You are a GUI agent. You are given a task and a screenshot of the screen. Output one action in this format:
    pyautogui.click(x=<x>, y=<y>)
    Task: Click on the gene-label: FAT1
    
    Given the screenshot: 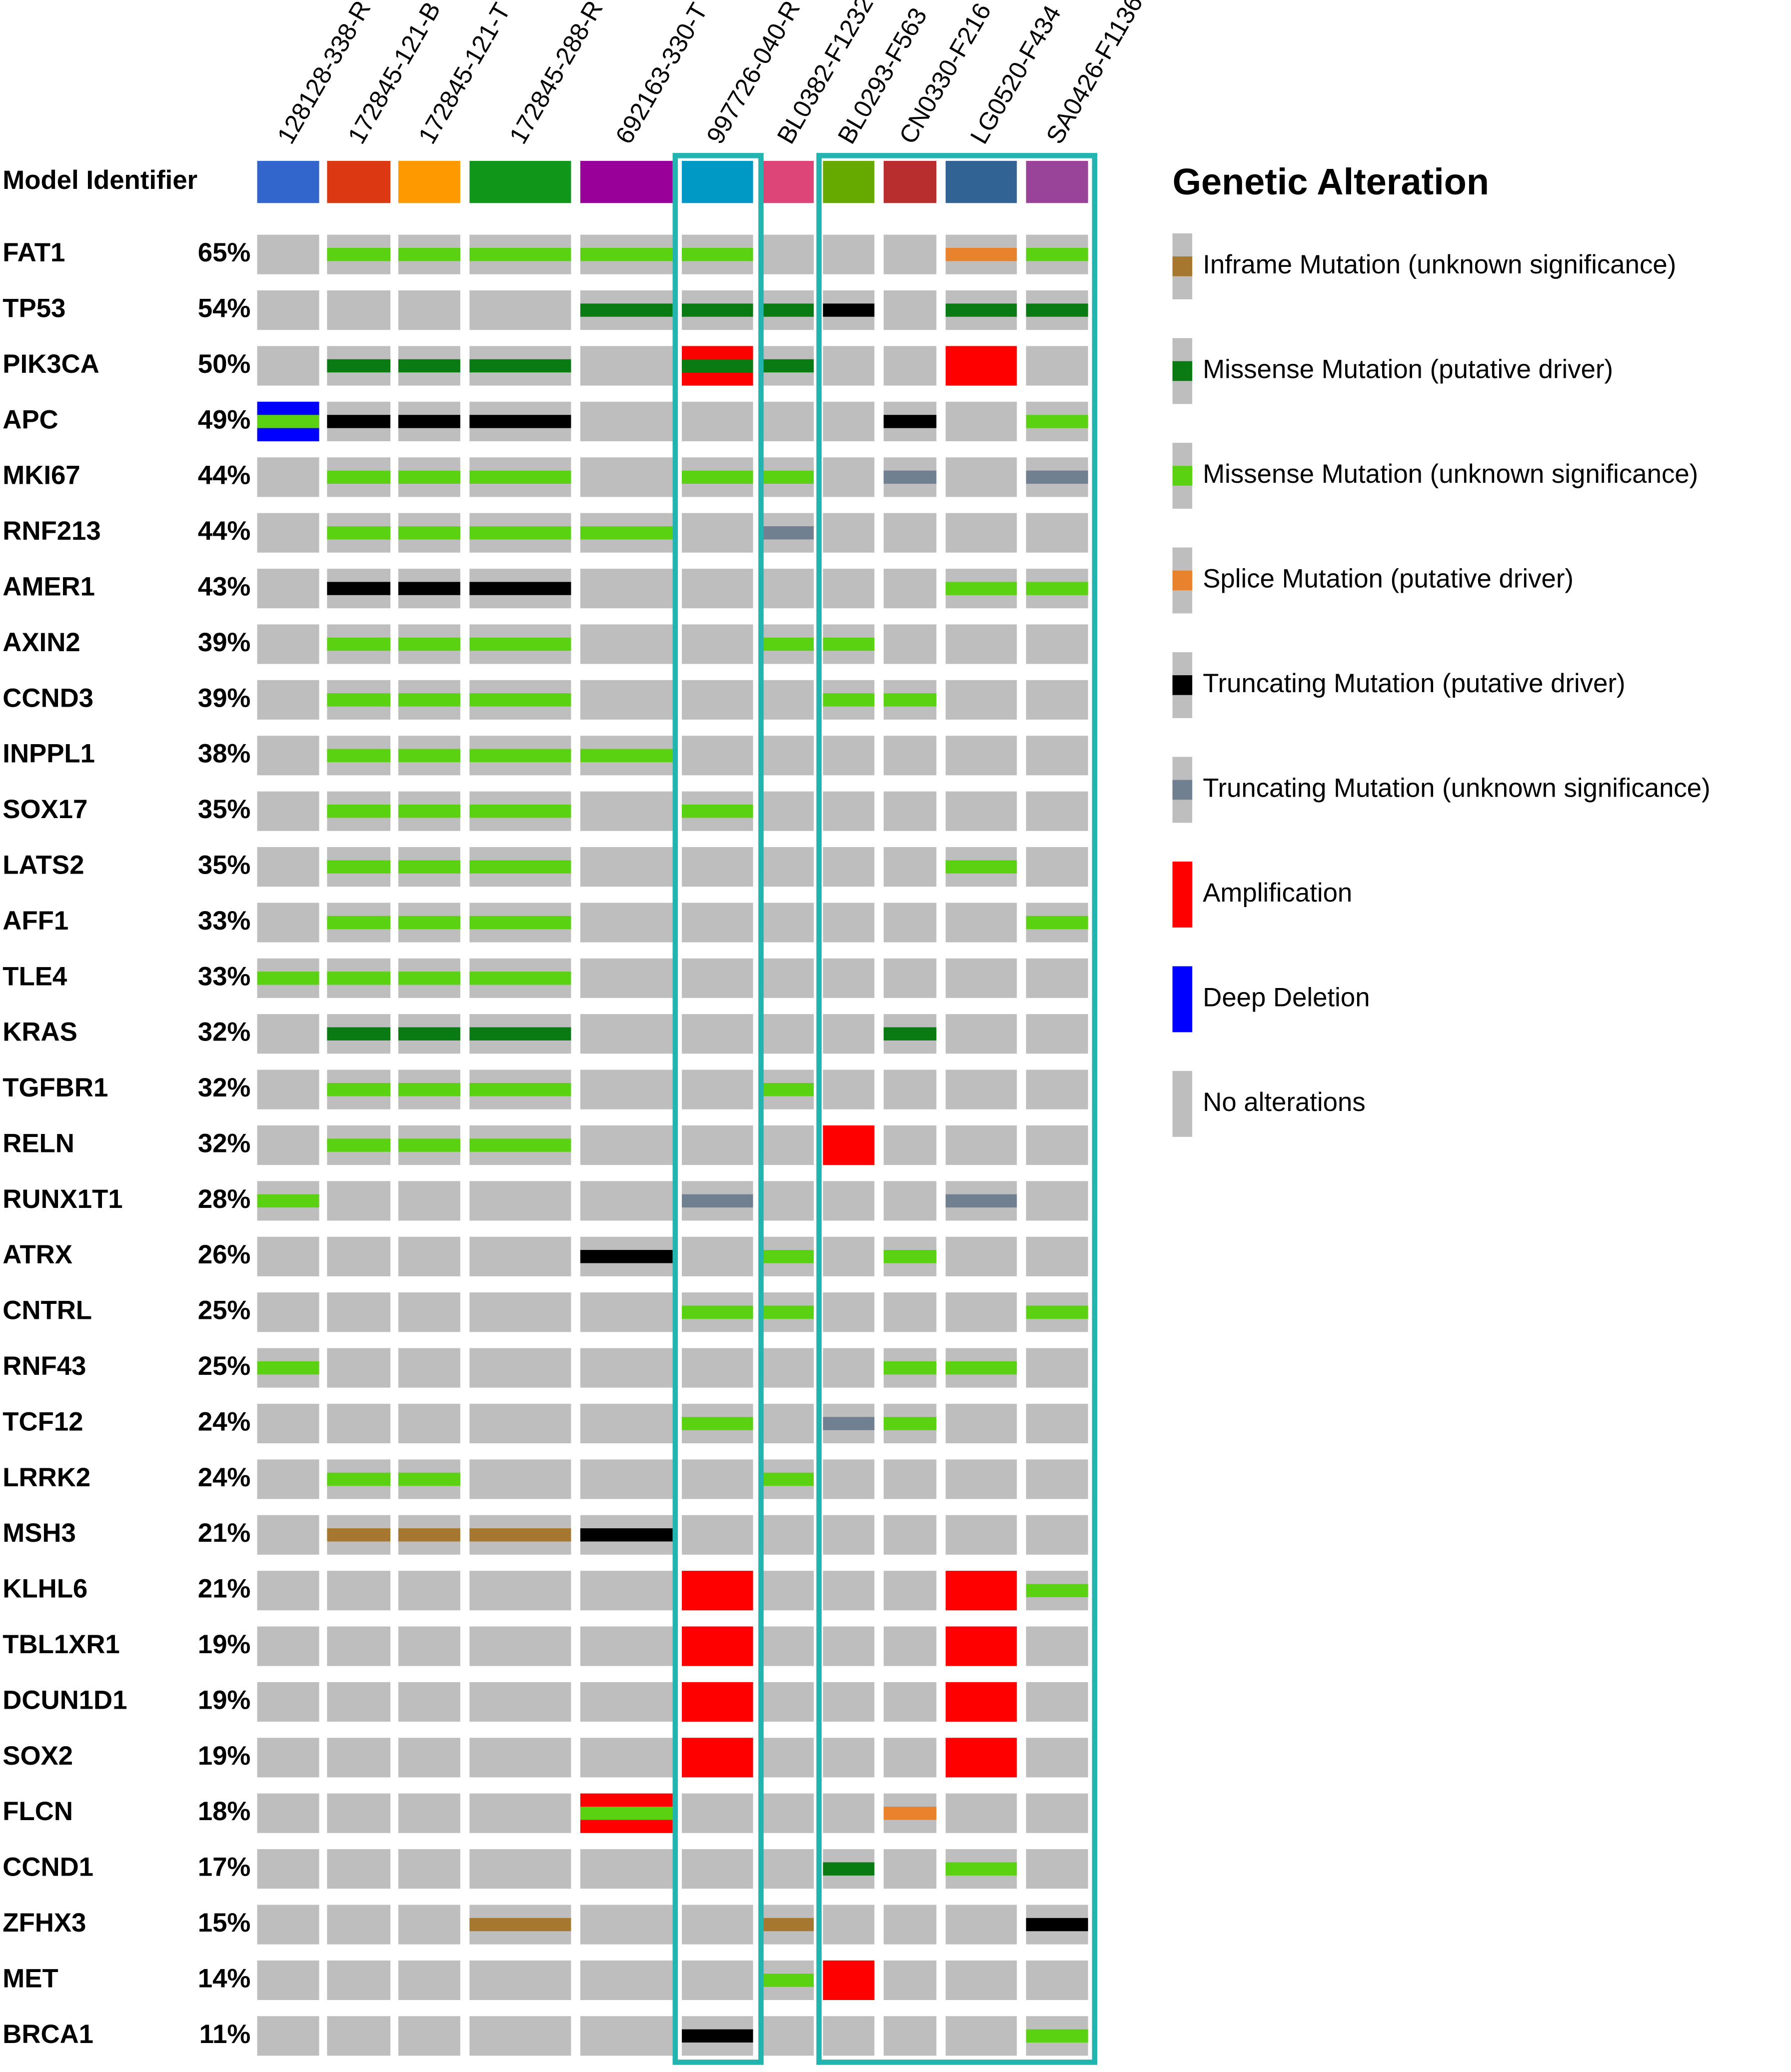 What is the action you would take?
    pyautogui.click(x=33, y=252)
    